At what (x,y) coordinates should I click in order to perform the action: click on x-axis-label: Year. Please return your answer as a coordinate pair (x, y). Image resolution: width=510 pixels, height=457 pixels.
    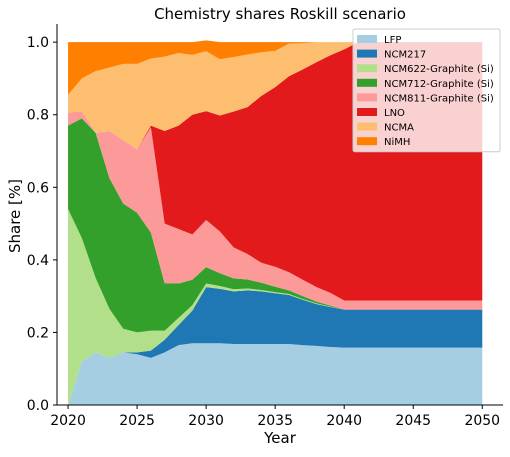
    Looking at the image, I should click on (280, 438).